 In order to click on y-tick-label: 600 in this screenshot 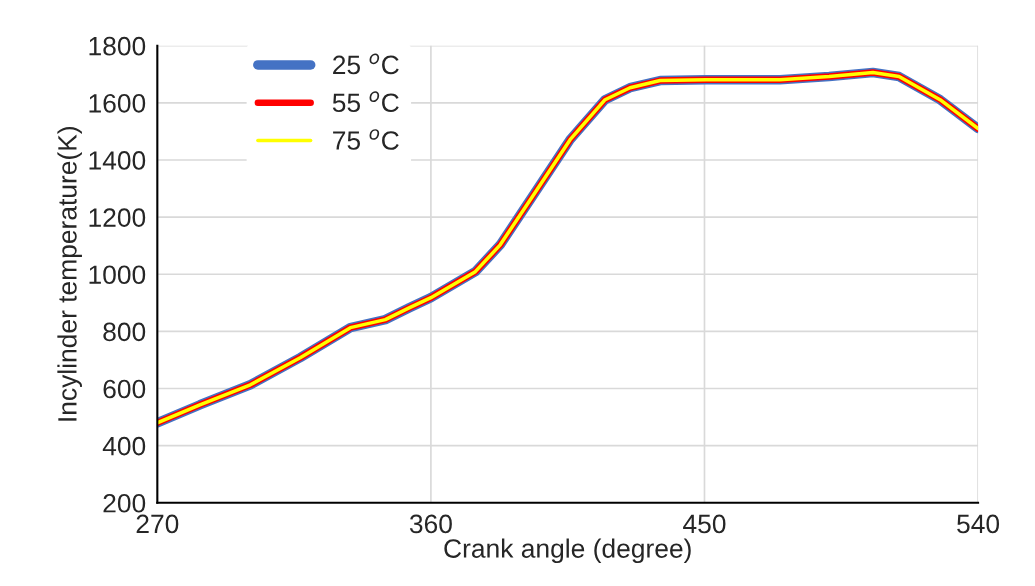, I will do `click(124, 389)`.